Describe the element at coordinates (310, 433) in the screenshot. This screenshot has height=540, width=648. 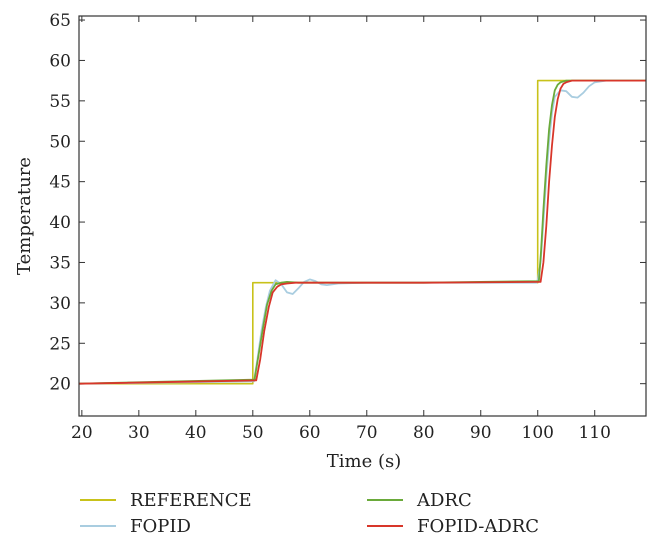
I see `x-tick-label: 60` at that location.